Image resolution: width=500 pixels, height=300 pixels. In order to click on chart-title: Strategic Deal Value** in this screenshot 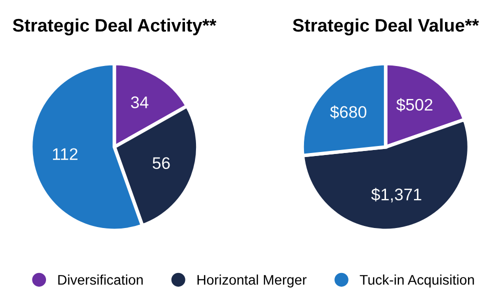, I will do `click(385, 27)`.